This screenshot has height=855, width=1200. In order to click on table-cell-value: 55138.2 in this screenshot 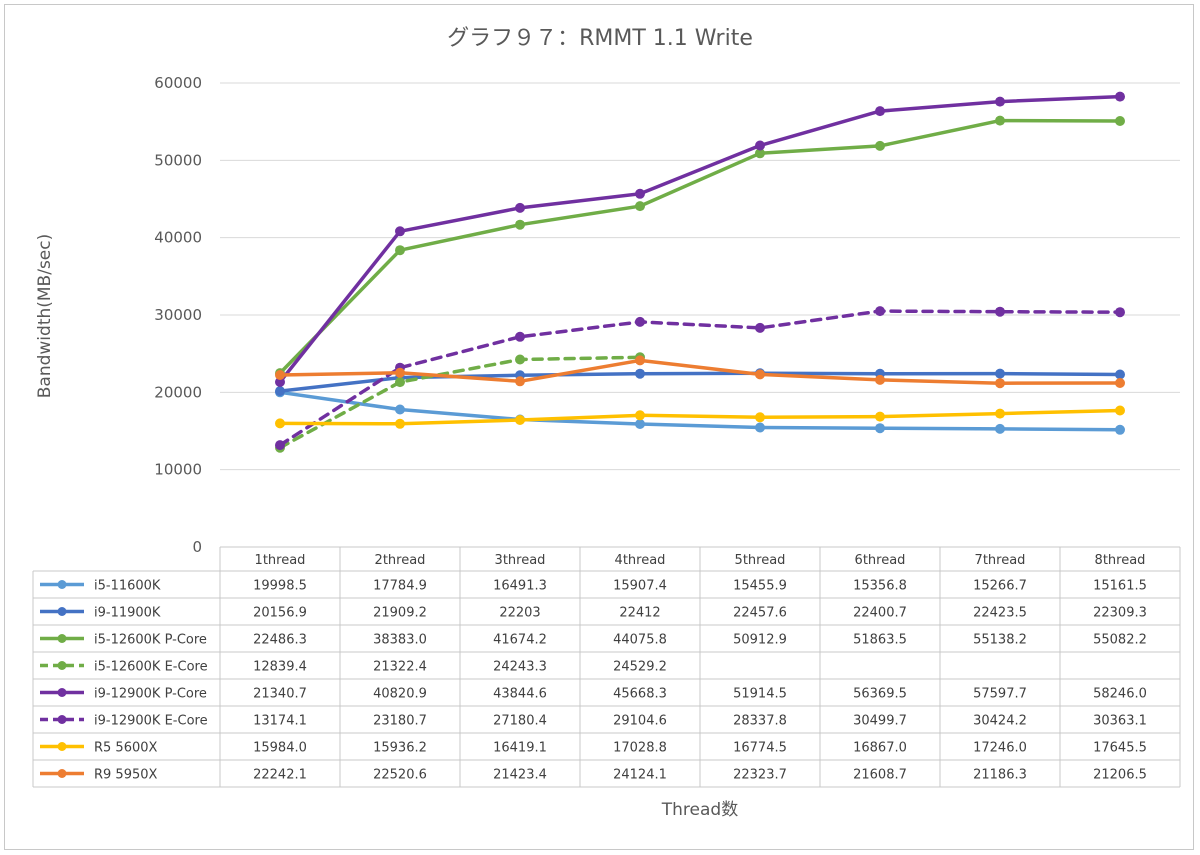, I will do `click(1000, 640)`.